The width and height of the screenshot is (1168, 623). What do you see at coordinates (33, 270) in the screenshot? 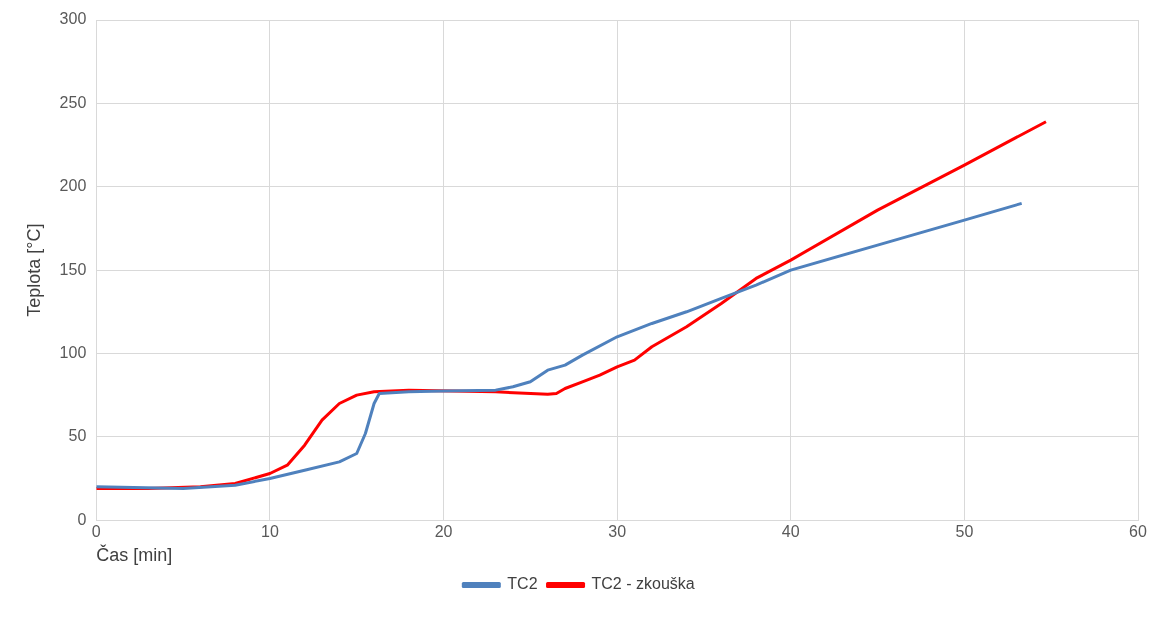
I see `y-axis-title: Teplota [°C]` at bounding box center [33, 270].